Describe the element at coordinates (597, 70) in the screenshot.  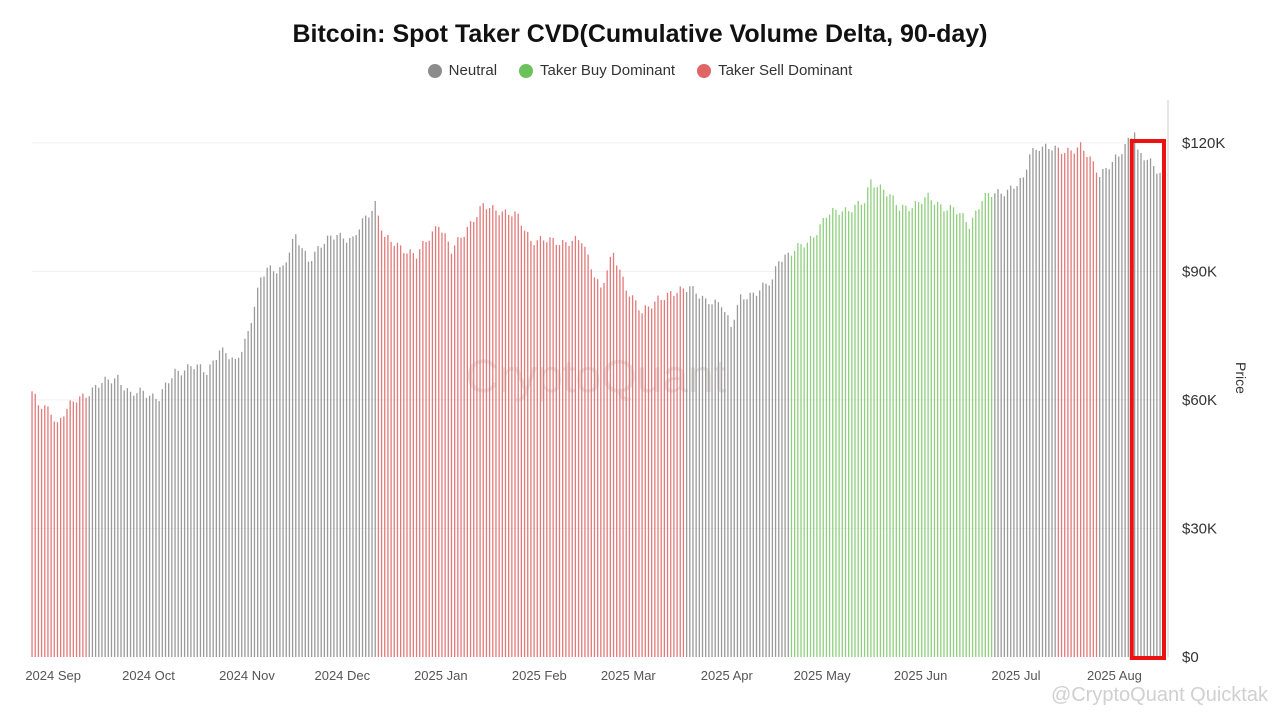
I see `legend-item-taker-buy: Taker Buy Dominant` at that location.